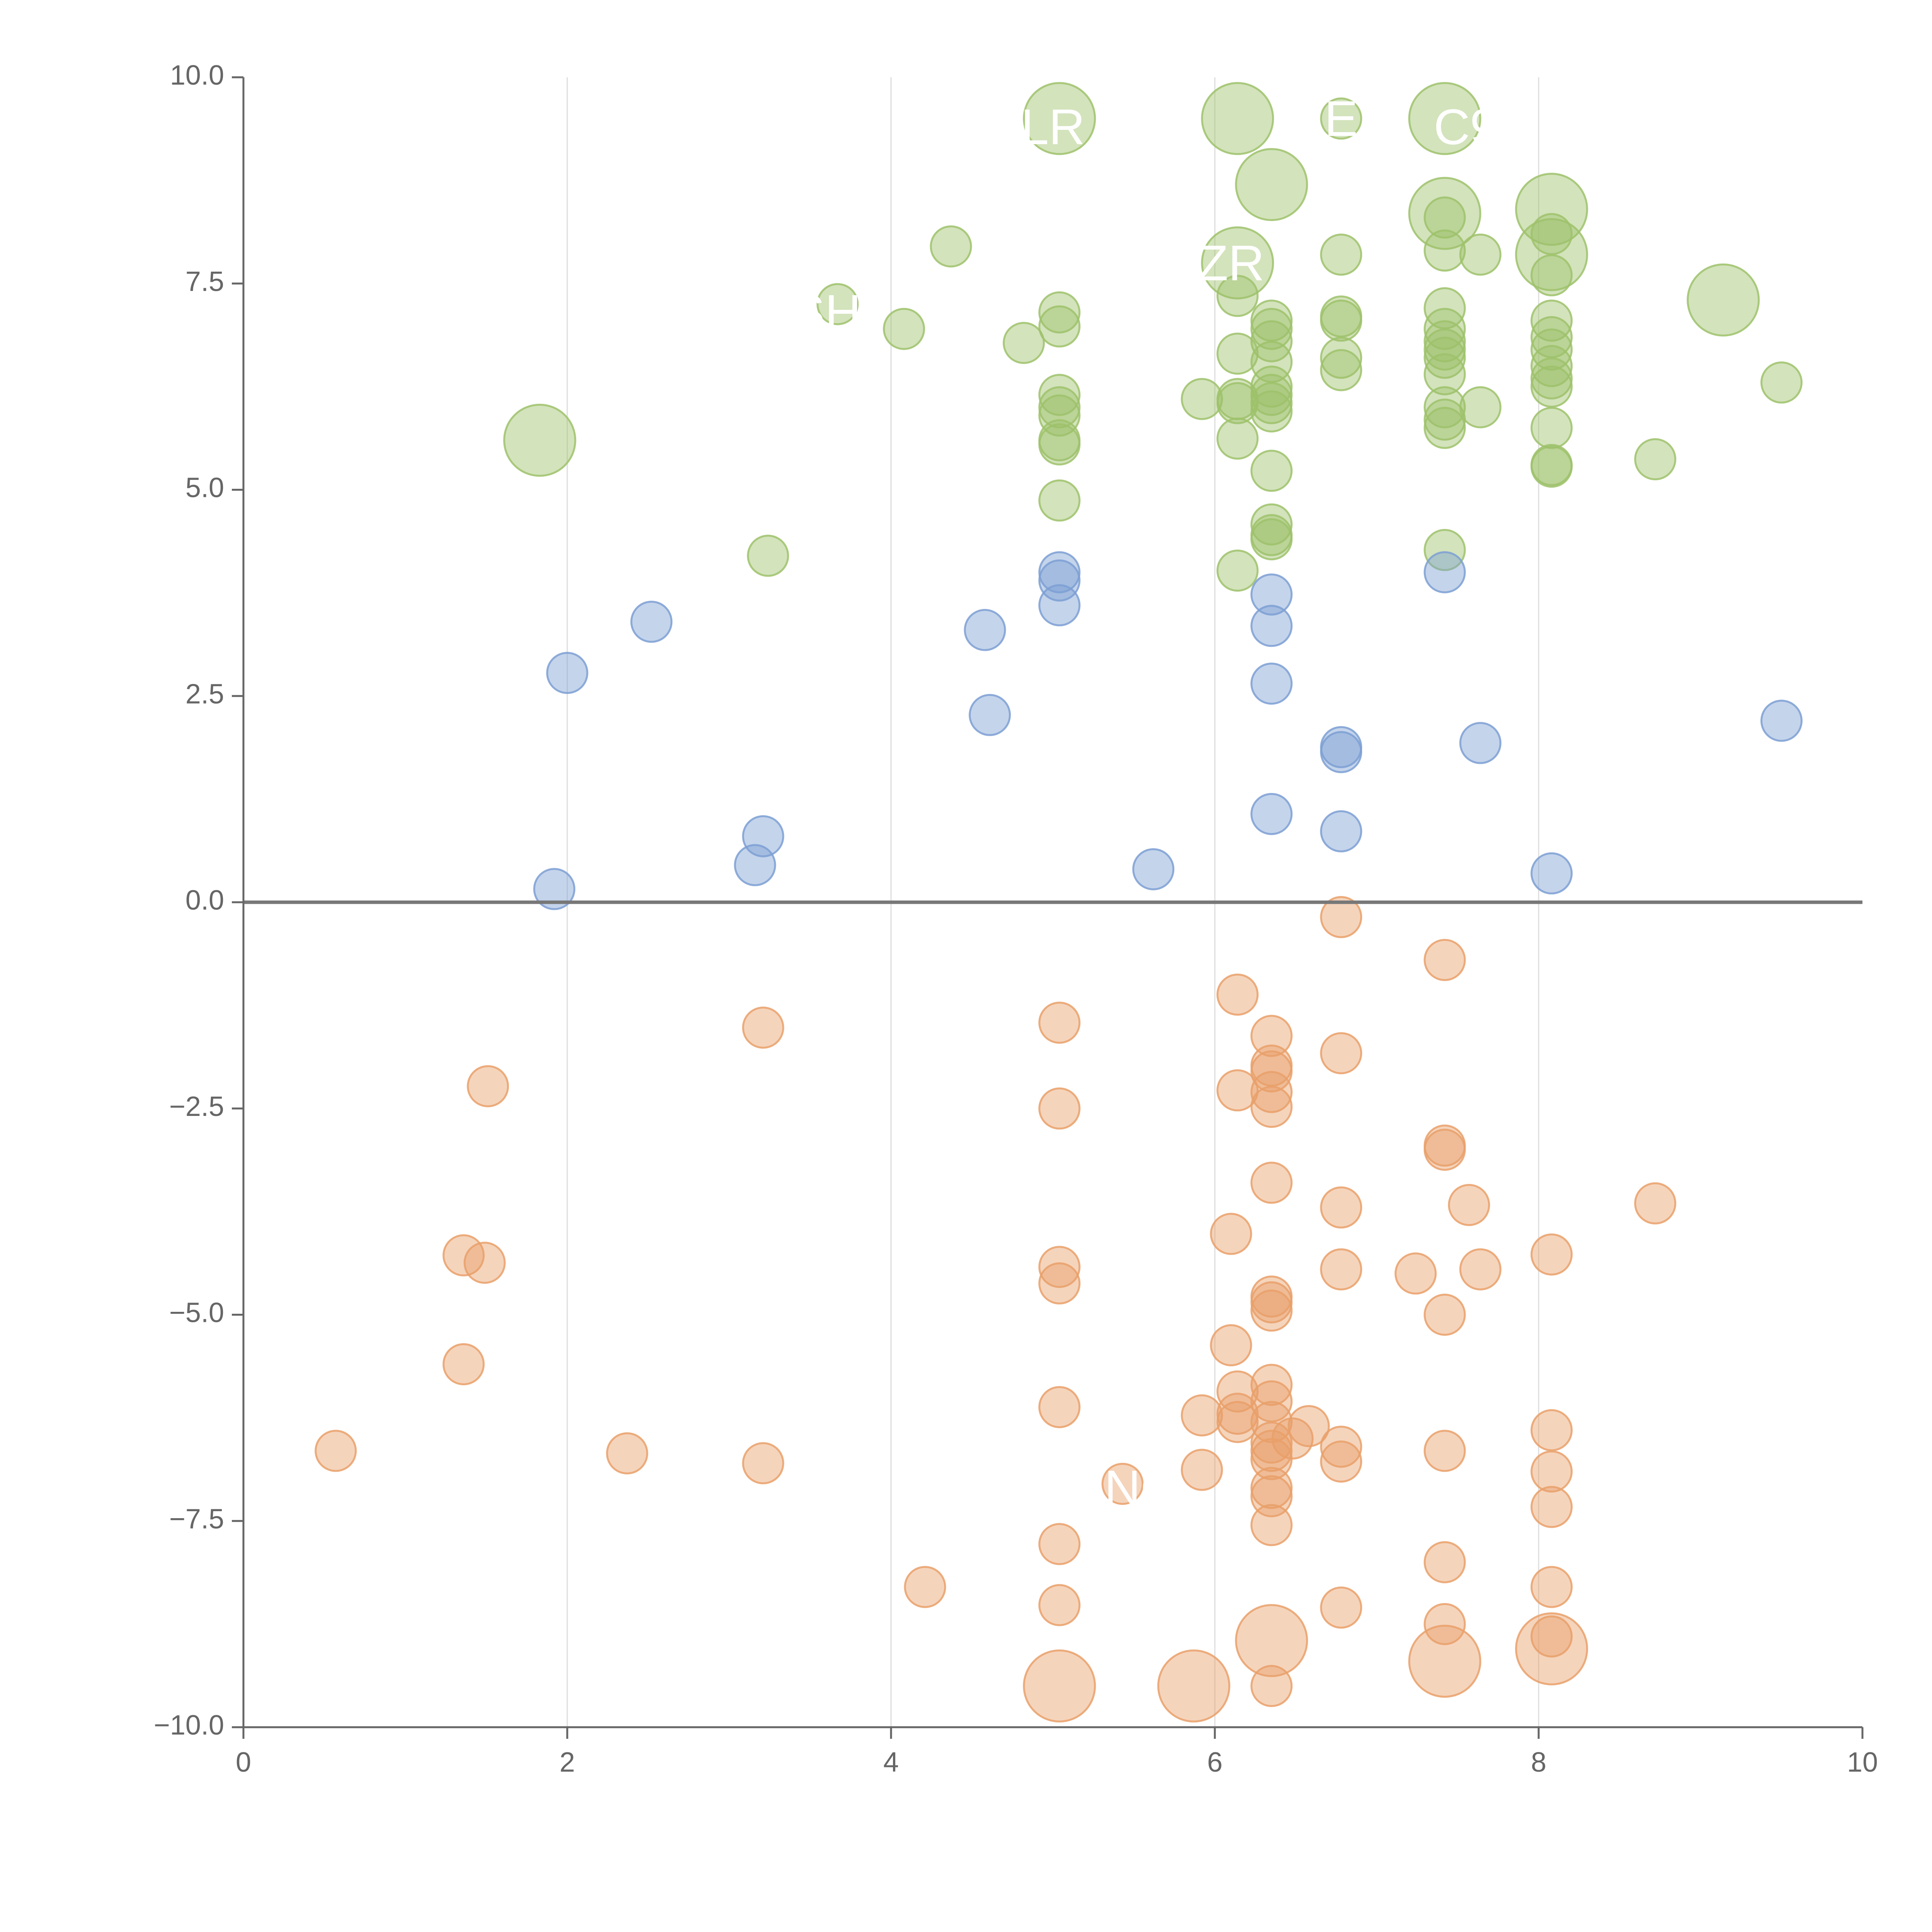  I want to click on y-tick-label-0: −10.0, so click(189, 1726).